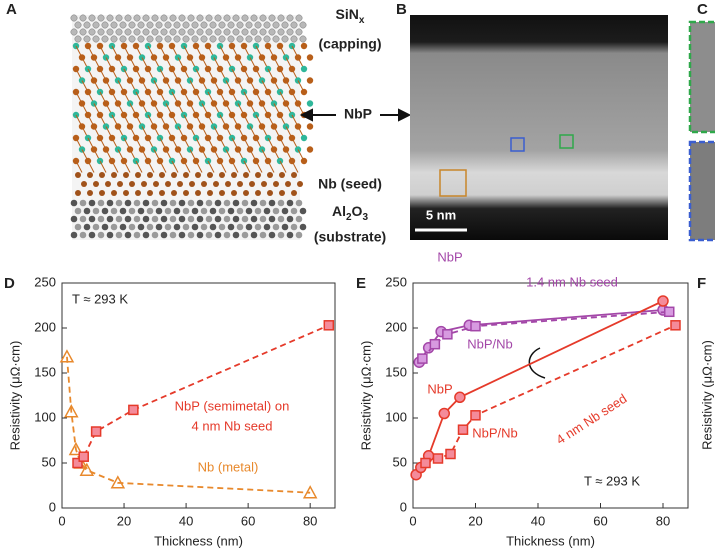 The image size is (715, 555). Describe the element at coordinates (349, 217) in the screenshot. I see `subscript: 2` at that location.